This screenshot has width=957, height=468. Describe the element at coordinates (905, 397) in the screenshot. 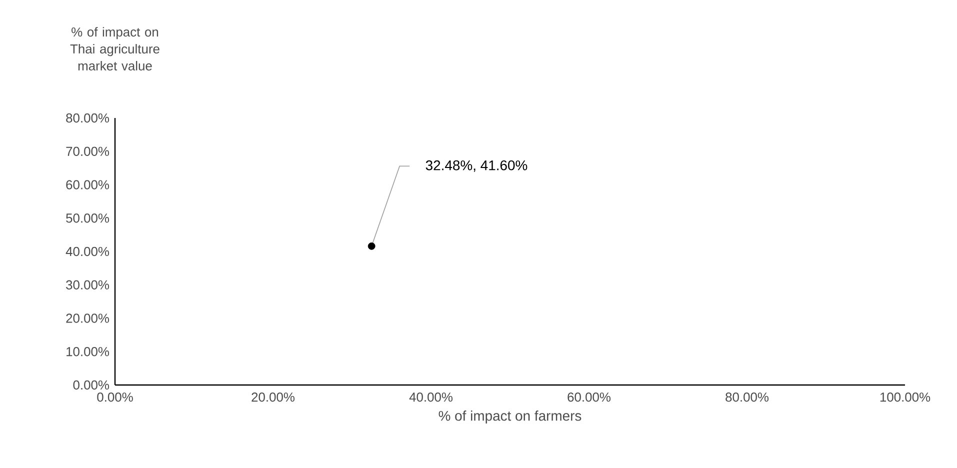

I see `x-tick-label: 100.00%` at that location.